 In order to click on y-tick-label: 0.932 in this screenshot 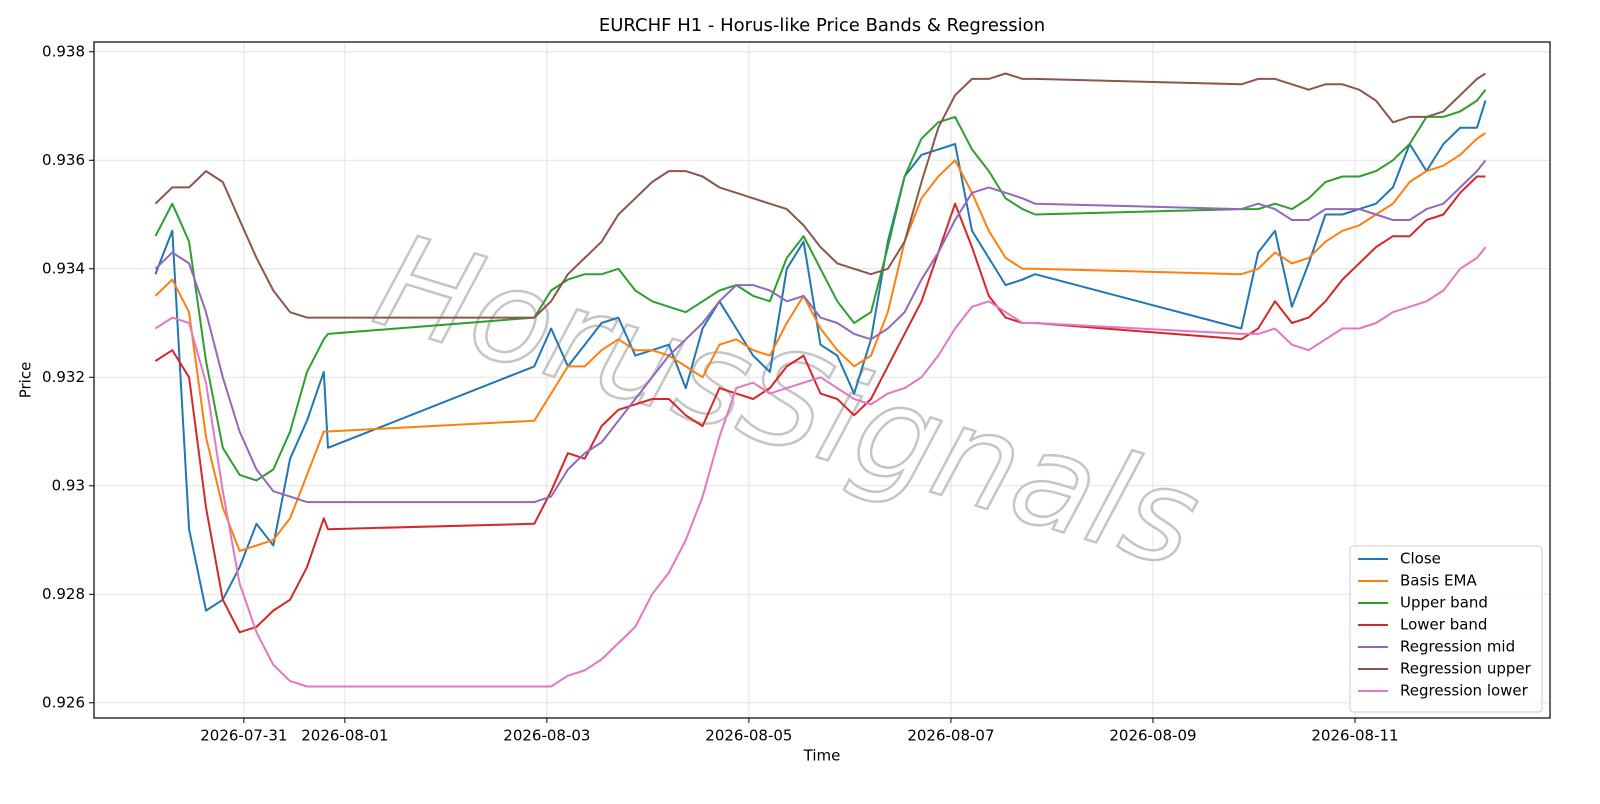, I will do `click(63, 377)`.